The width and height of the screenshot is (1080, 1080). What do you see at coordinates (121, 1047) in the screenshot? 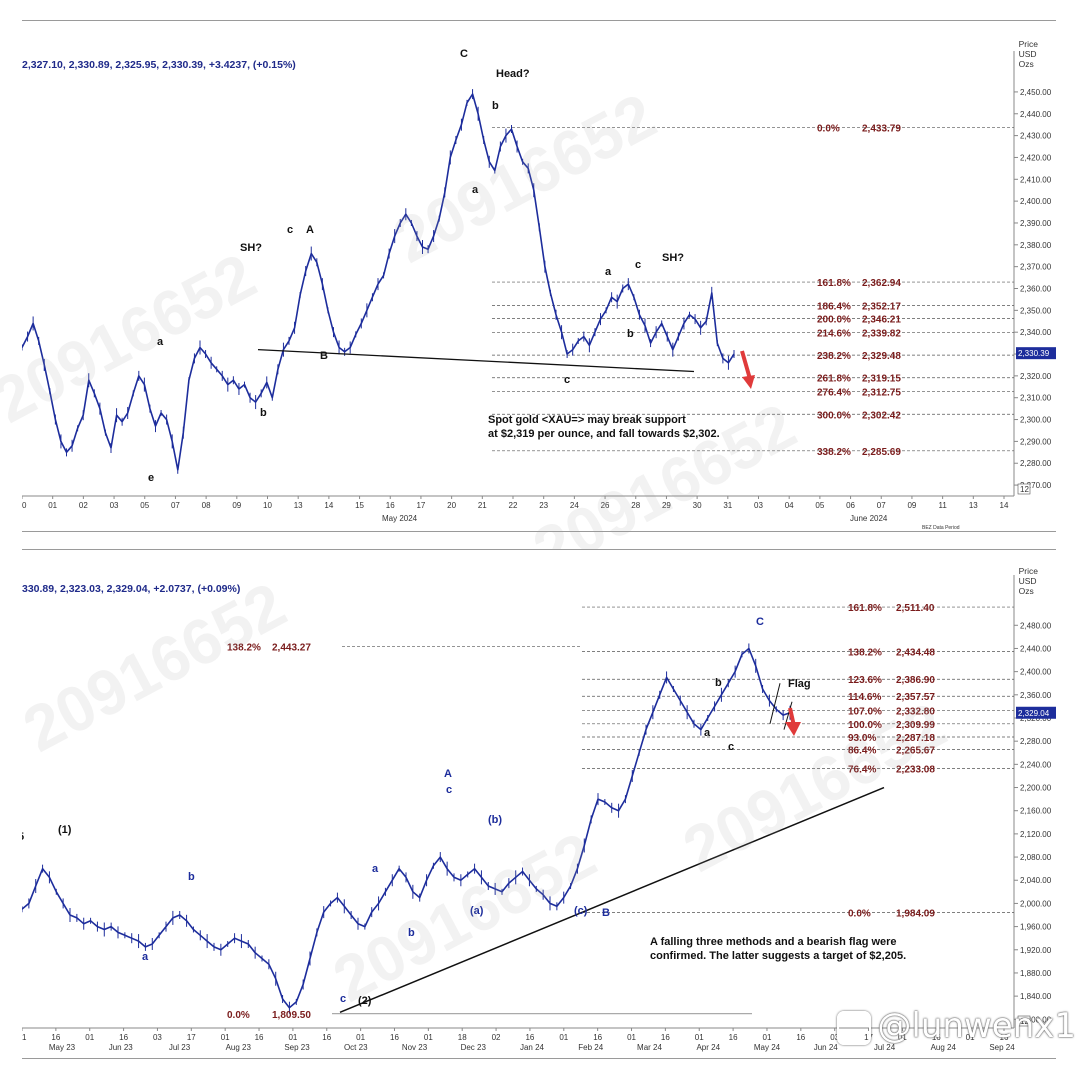
I see `x-month-label: Jun 23` at bounding box center [121, 1047].